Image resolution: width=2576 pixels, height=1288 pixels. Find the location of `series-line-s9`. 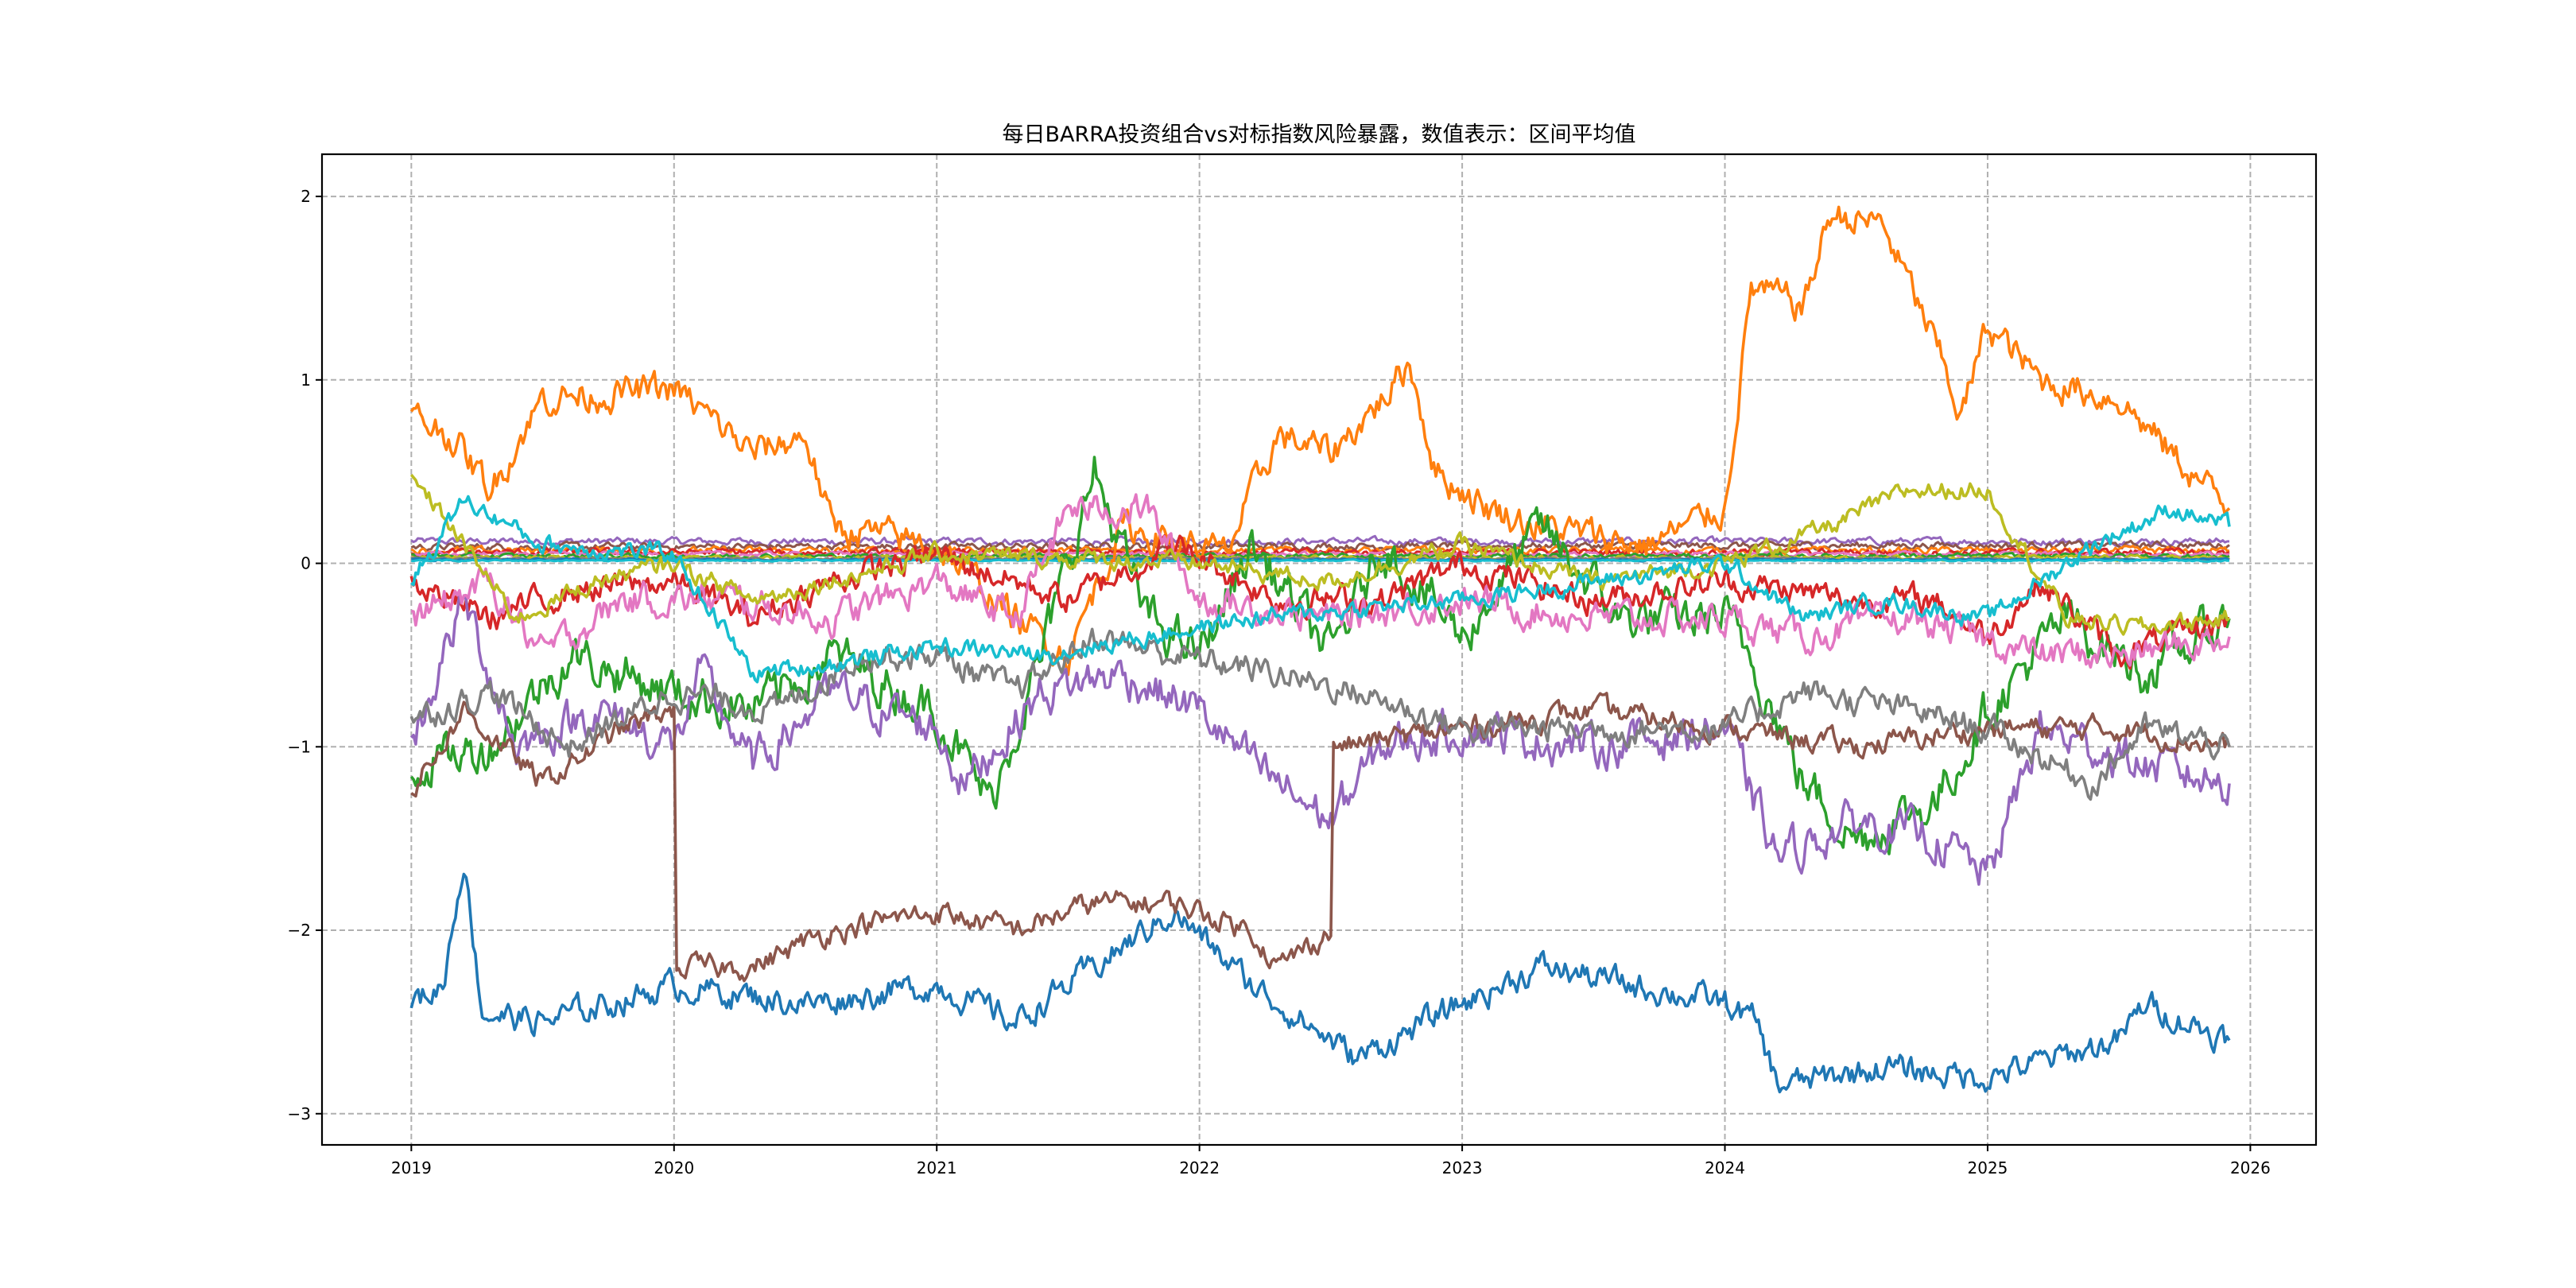

series-line-s9 is located at coordinates (1321, 589).